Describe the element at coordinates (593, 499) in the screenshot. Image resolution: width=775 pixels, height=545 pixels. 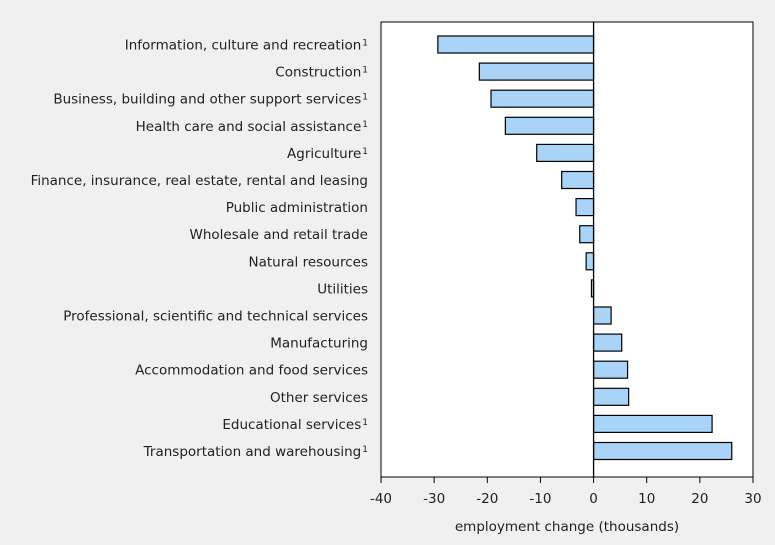
I see `x-tick-label: 0` at that location.